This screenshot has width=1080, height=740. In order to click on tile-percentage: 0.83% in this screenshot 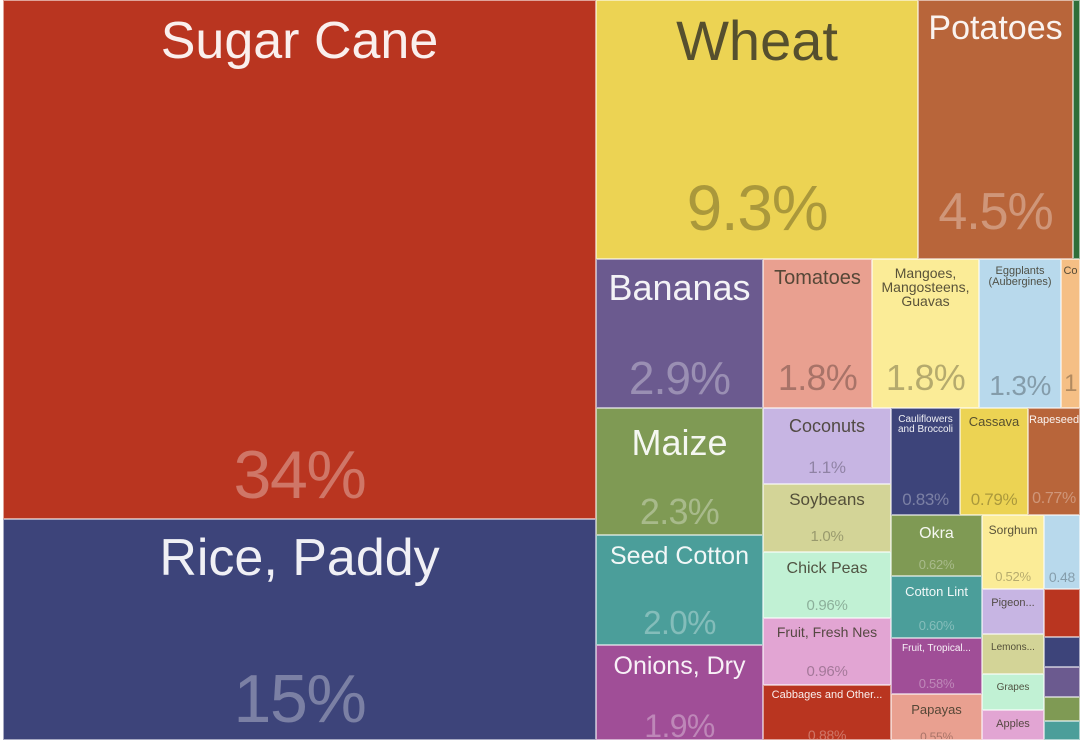, I will do `click(925, 499)`.